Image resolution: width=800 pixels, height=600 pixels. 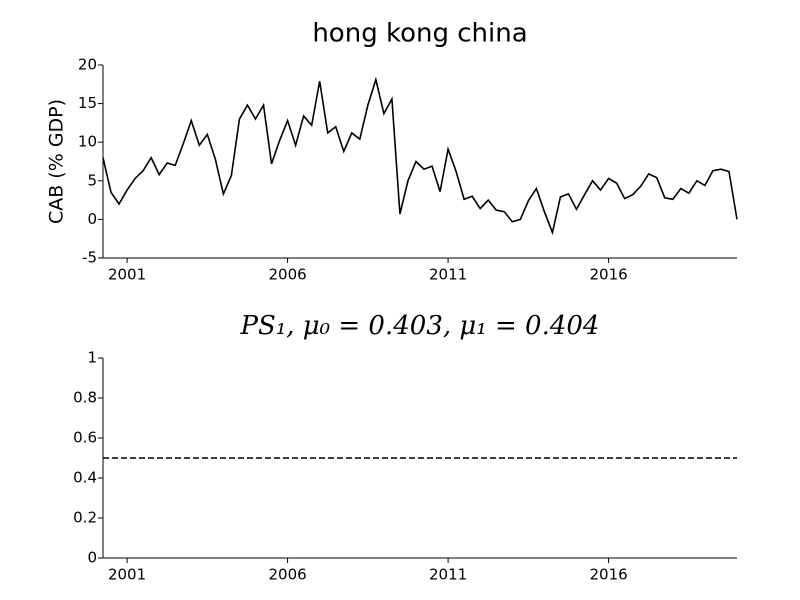 I want to click on y-tick-label: 0.8, so click(x=85, y=398).